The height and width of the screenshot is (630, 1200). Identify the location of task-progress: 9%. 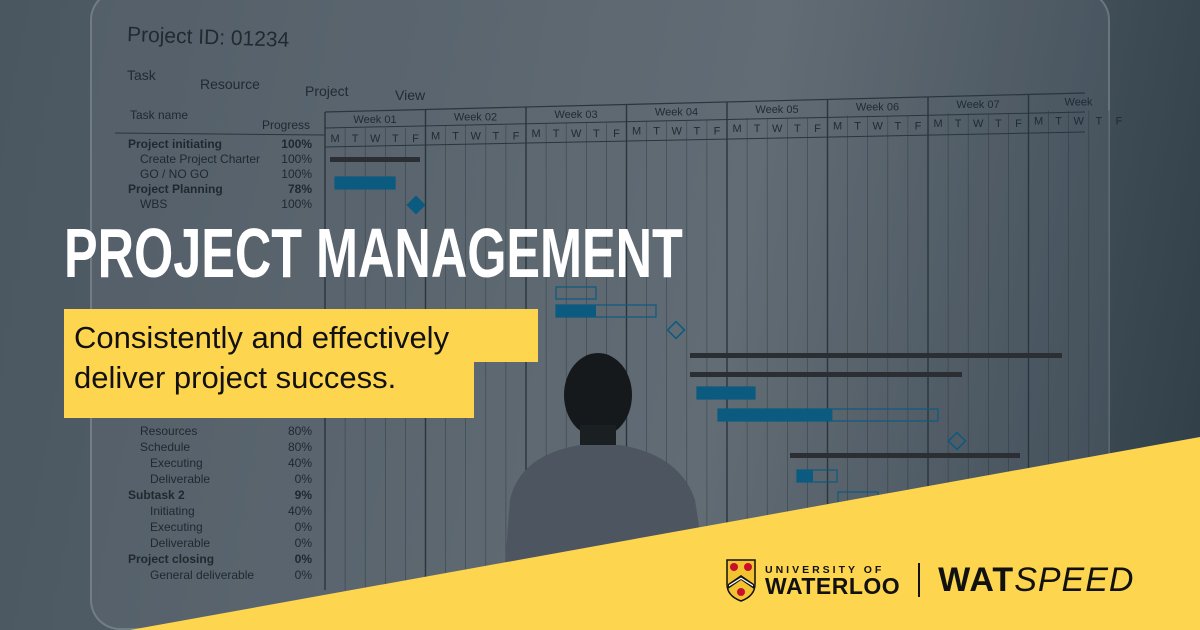
(303, 495).